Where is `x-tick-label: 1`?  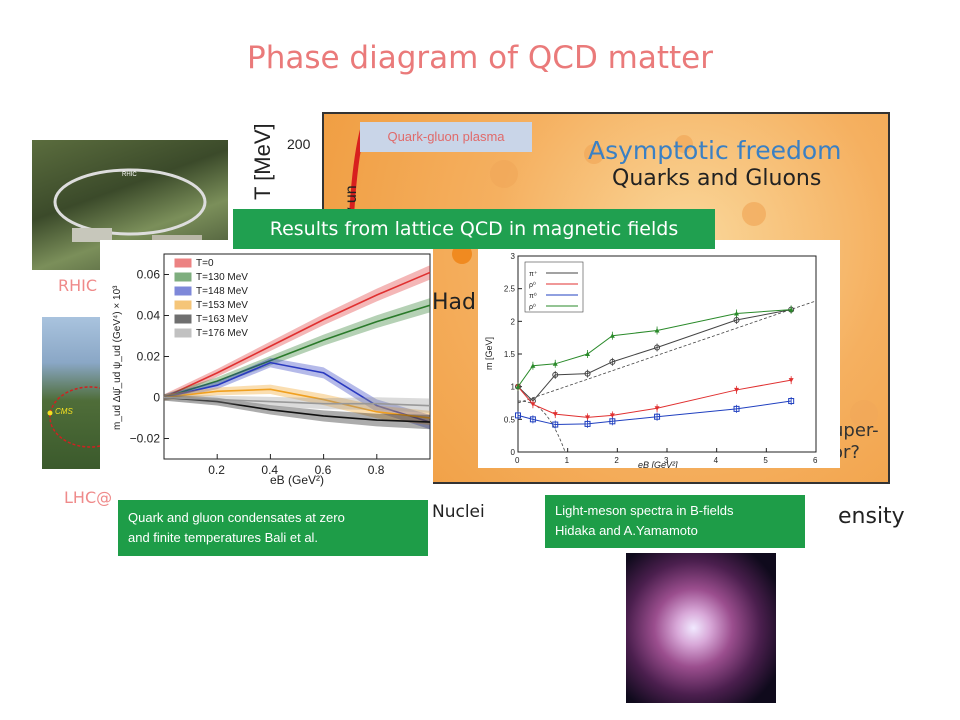 x-tick-label: 1 is located at coordinates (567, 460).